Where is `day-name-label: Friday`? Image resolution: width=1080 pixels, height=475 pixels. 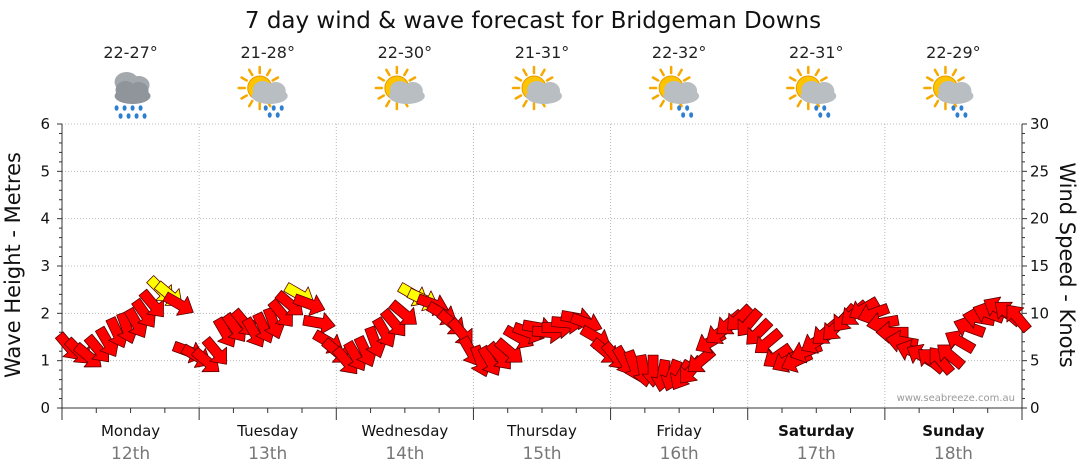
day-name-label: Friday is located at coordinates (679, 431).